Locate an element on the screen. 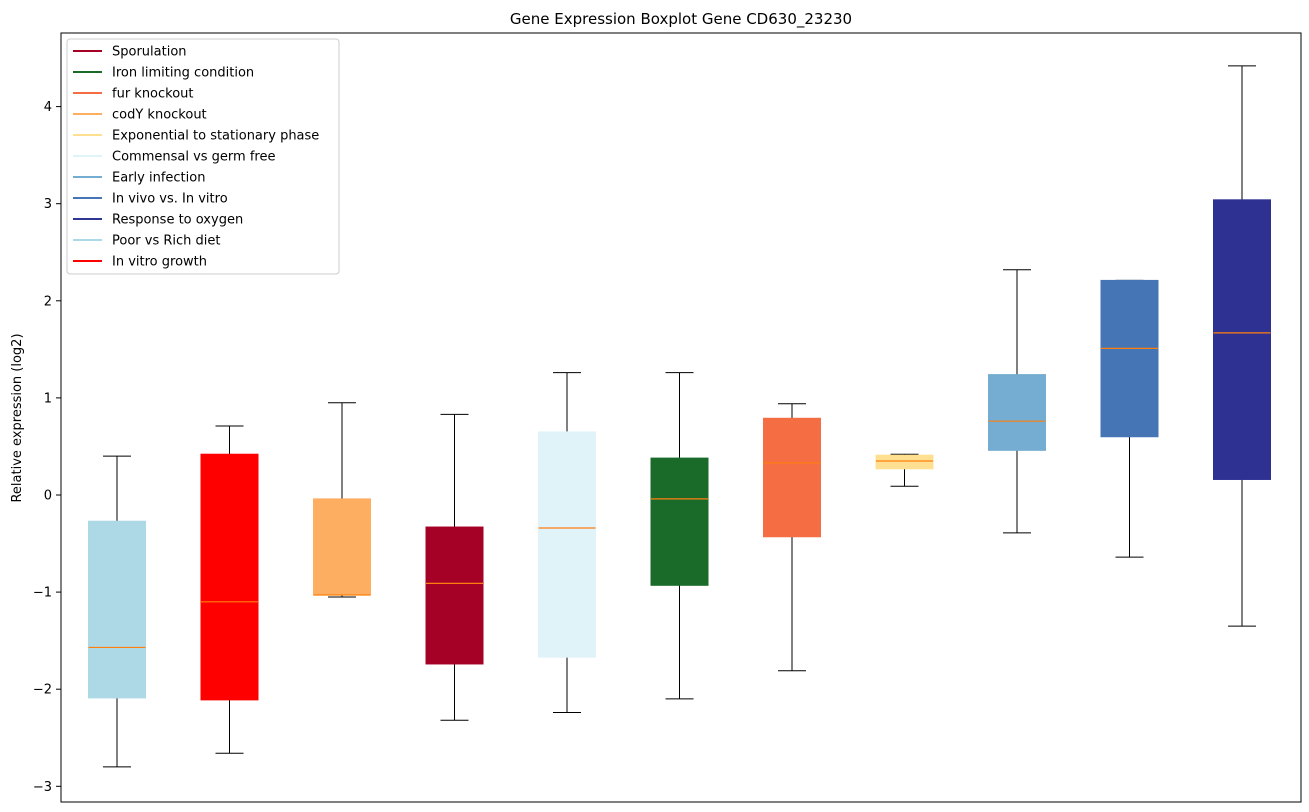 This screenshot has width=1309, height=812. legend-label: Early infection is located at coordinates (158, 178).